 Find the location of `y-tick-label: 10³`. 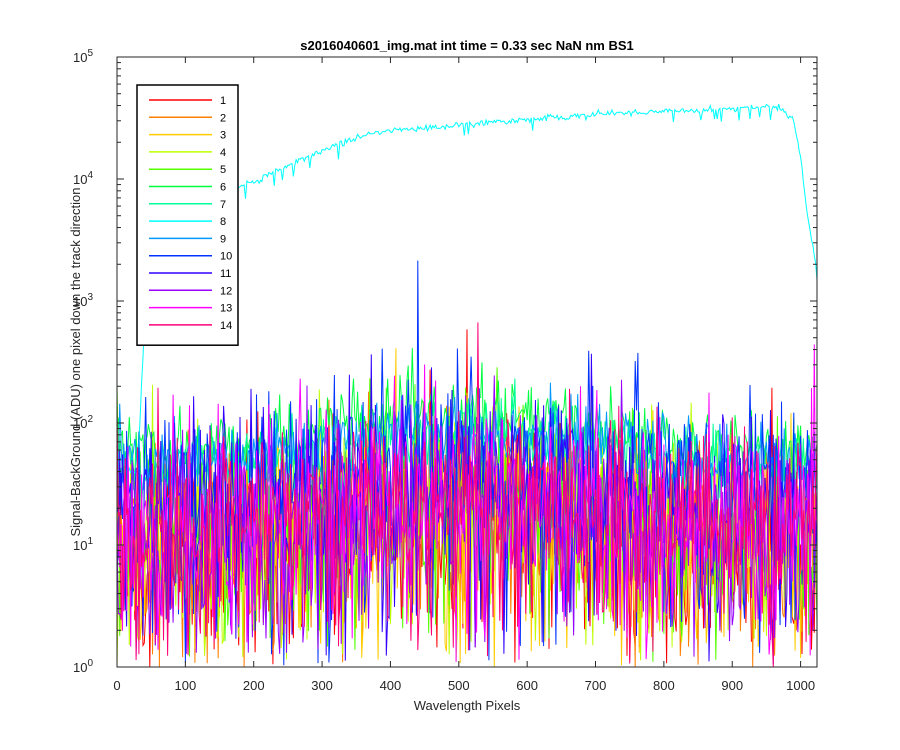

y-tick-label: 10³ is located at coordinates (83, 300).